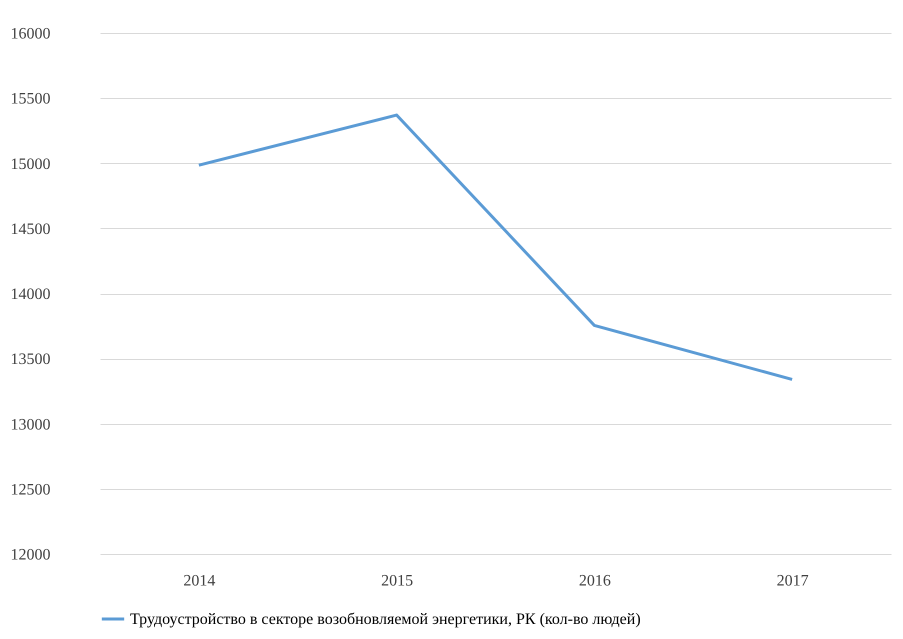 The image size is (903, 639). What do you see at coordinates (30, 555) in the screenshot?
I see `y-tick-label: 12000` at bounding box center [30, 555].